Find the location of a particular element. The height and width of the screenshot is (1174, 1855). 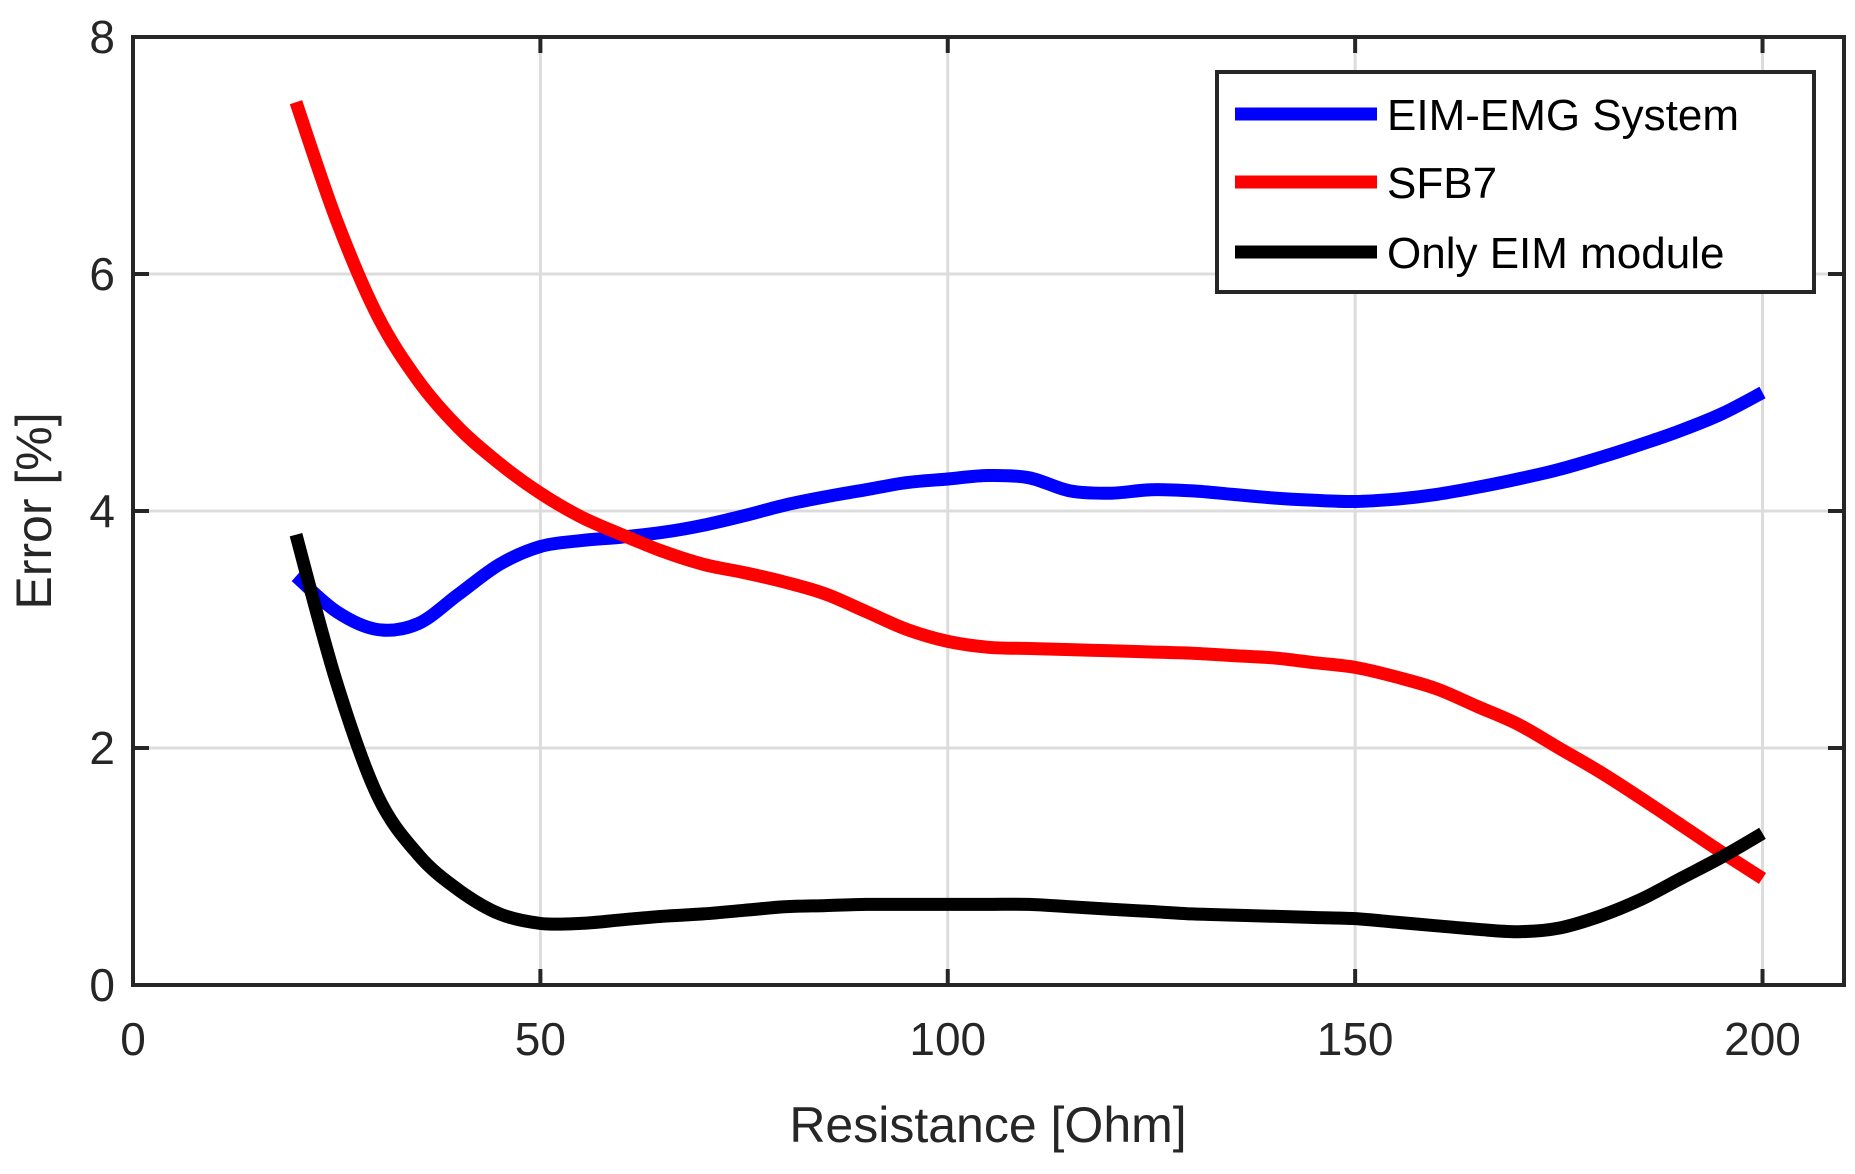

x-tick-label: 200 is located at coordinates (1762, 1039).